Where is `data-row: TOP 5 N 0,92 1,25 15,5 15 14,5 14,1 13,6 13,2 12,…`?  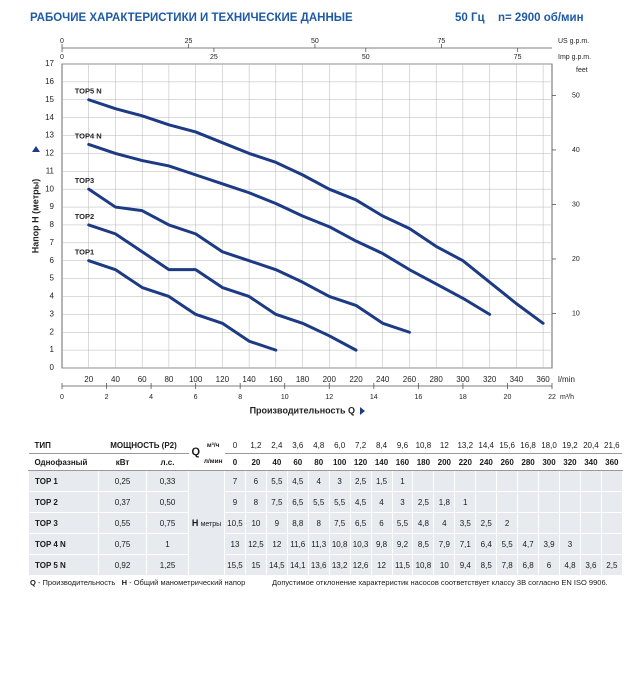
data-row: TOP 5 N 0,92 1,25 15,5 15 14,5 14,1 13,6 13,2 12,… is located at coordinates (325, 565).